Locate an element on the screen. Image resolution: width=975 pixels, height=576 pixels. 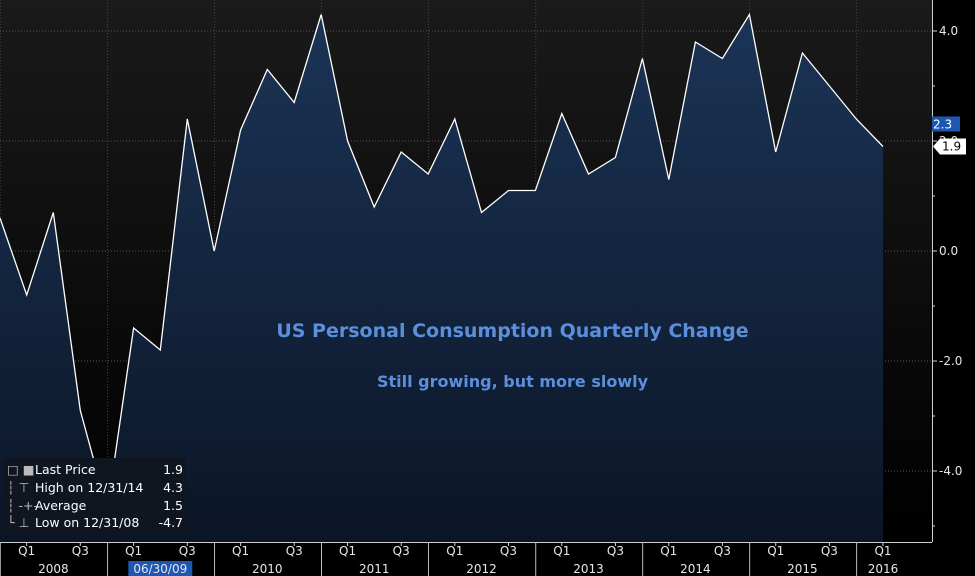
x-year-label: 2008 is located at coordinates (53, 569).